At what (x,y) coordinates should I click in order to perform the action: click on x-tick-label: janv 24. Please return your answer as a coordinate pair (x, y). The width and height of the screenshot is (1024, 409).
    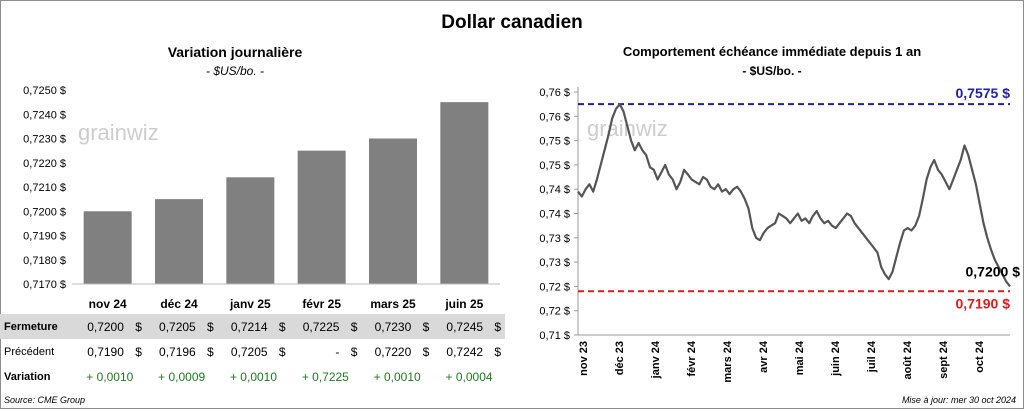
    Looking at the image, I should click on (656, 359).